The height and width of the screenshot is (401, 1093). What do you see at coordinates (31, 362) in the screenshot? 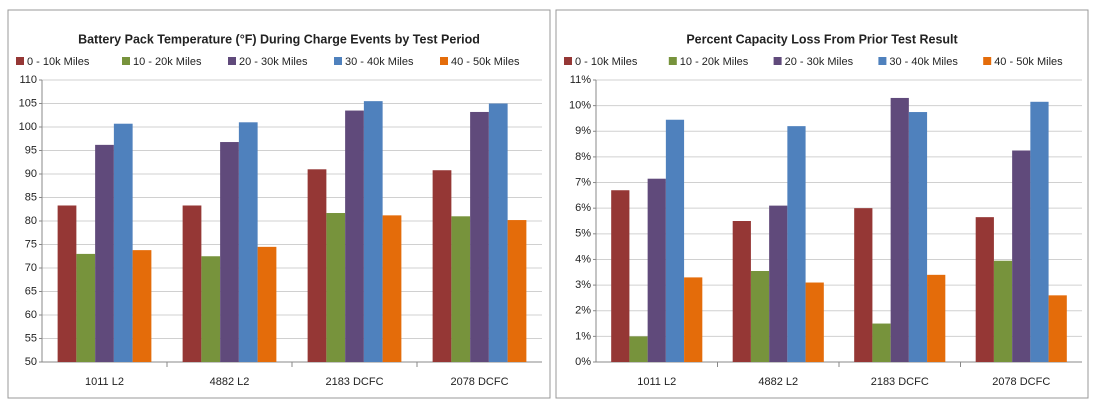
I see `y-tick-label: 50` at bounding box center [31, 362].